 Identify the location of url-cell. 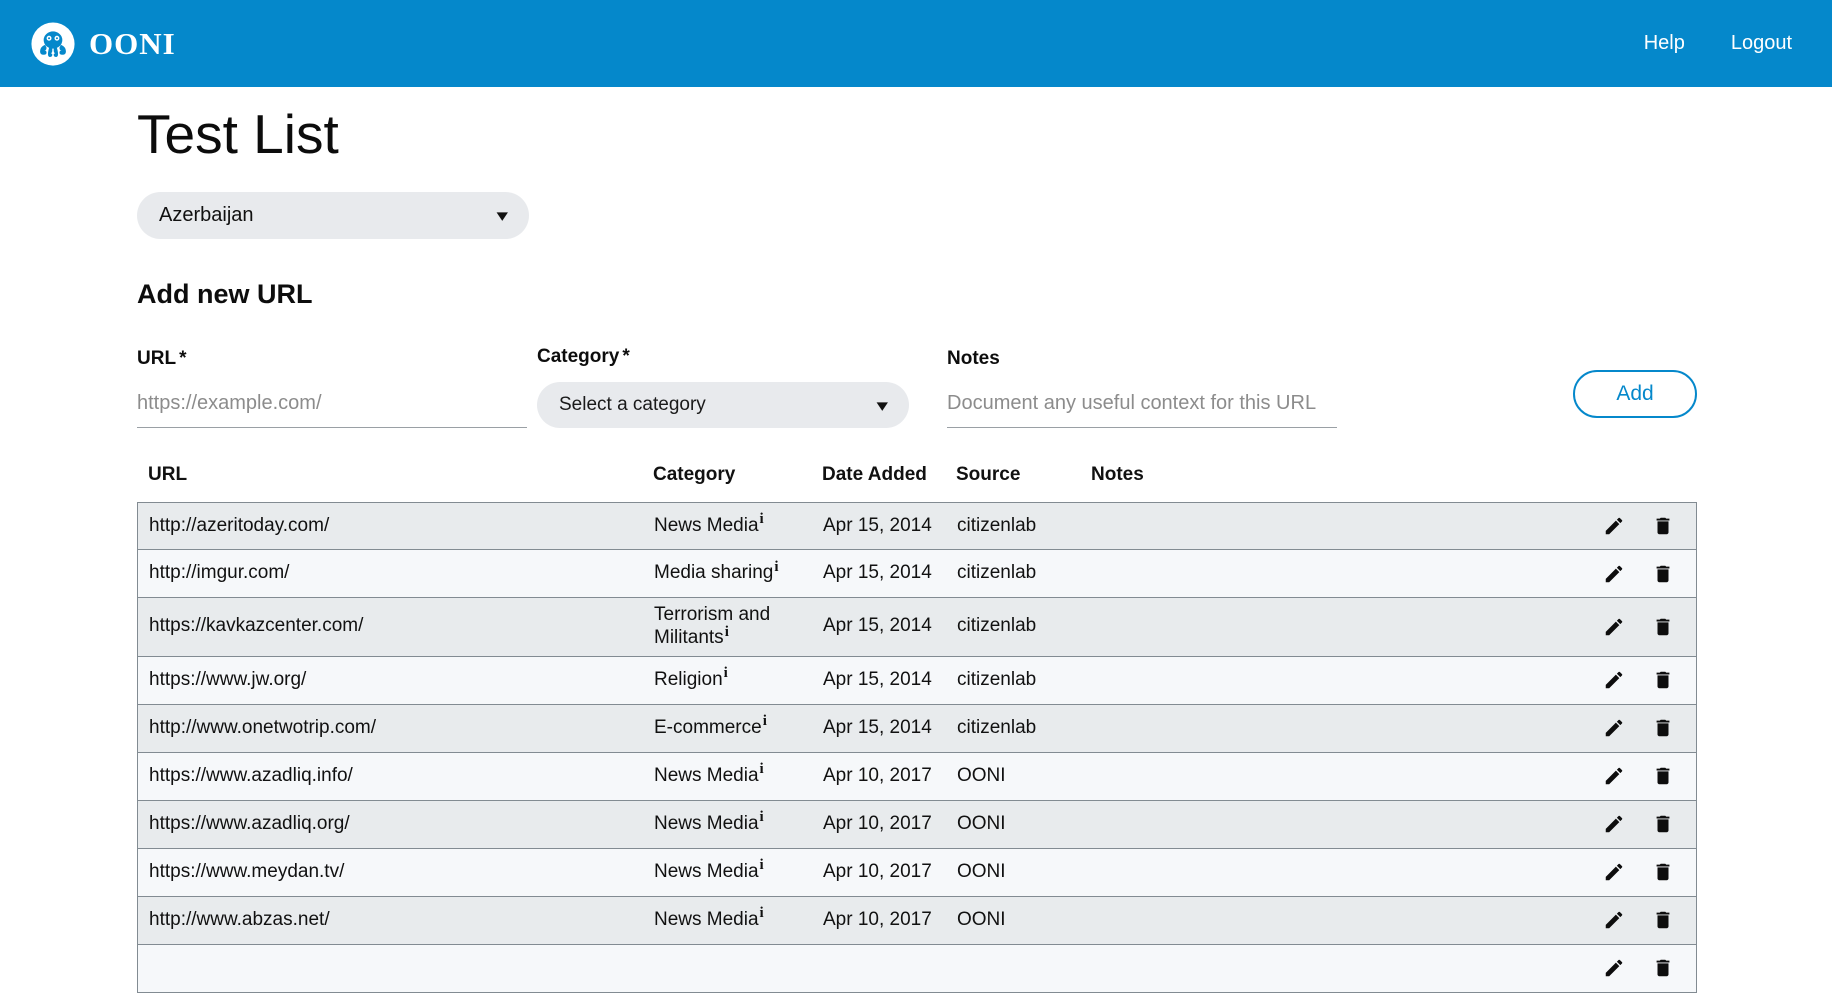
(396, 968).